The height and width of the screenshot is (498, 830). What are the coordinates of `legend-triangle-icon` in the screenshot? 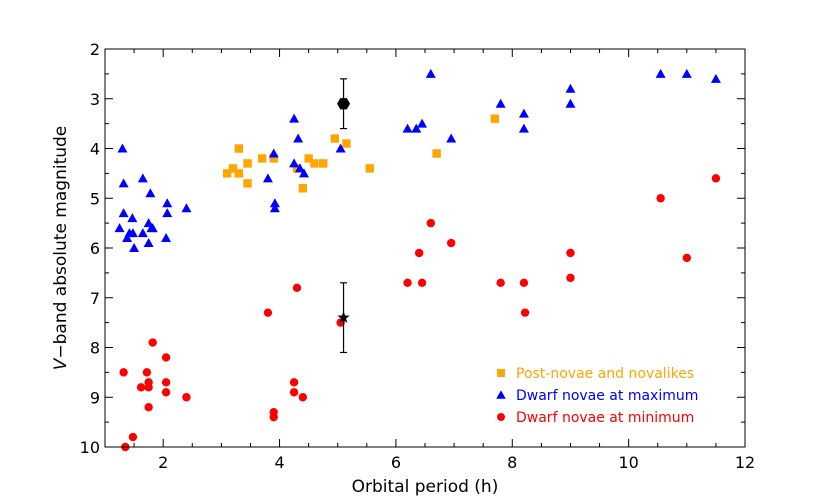 It's located at (501, 394).